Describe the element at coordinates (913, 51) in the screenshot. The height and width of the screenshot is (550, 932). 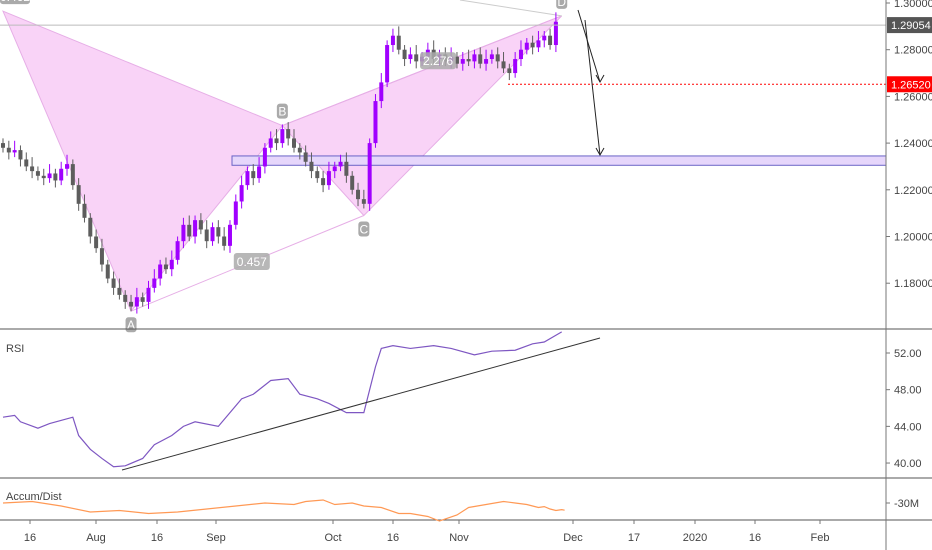
I see `price-tick-label: 1.28000` at that location.